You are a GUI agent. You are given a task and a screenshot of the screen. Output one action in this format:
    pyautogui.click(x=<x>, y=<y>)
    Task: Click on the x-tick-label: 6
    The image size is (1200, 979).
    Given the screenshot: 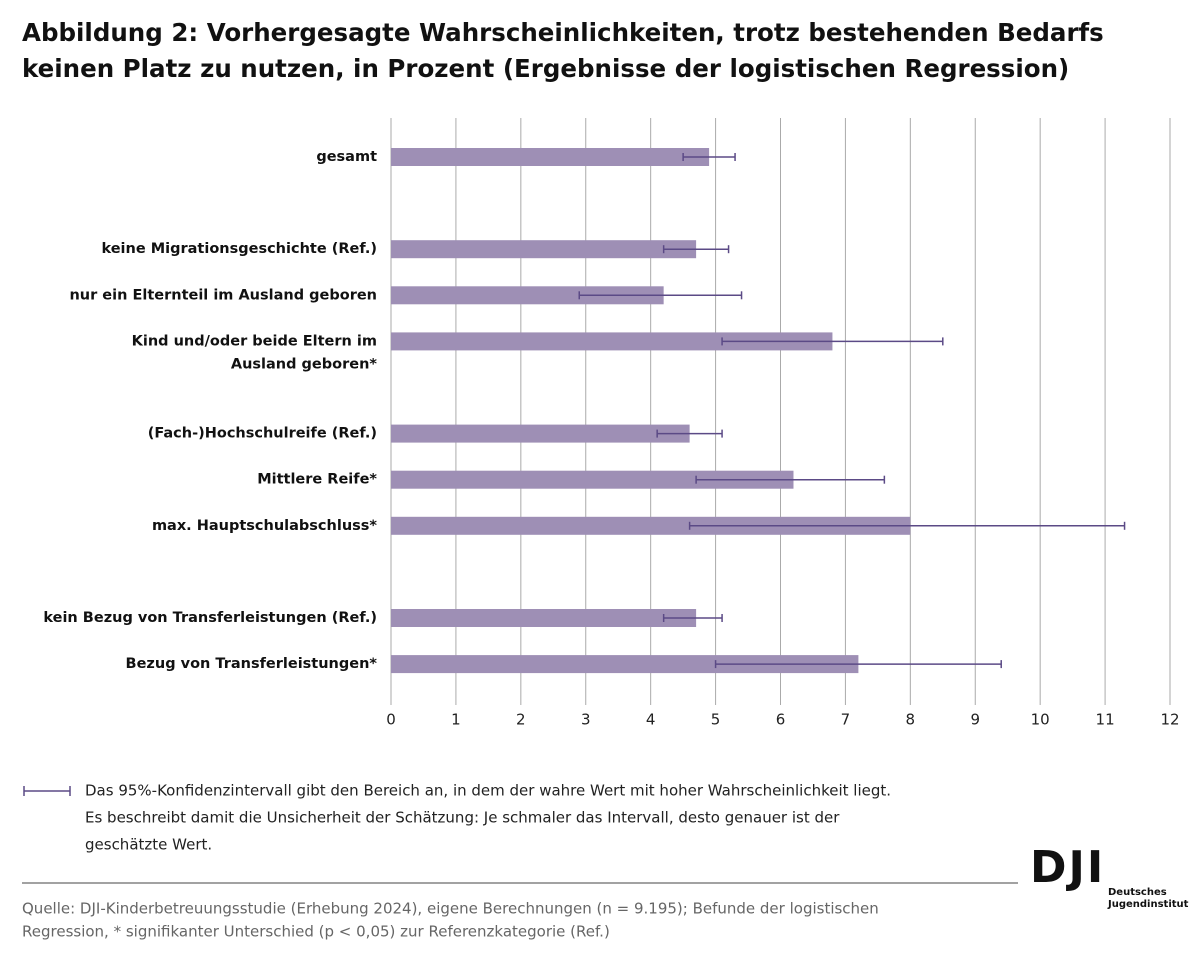 What is the action you would take?
    pyautogui.click(x=781, y=720)
    